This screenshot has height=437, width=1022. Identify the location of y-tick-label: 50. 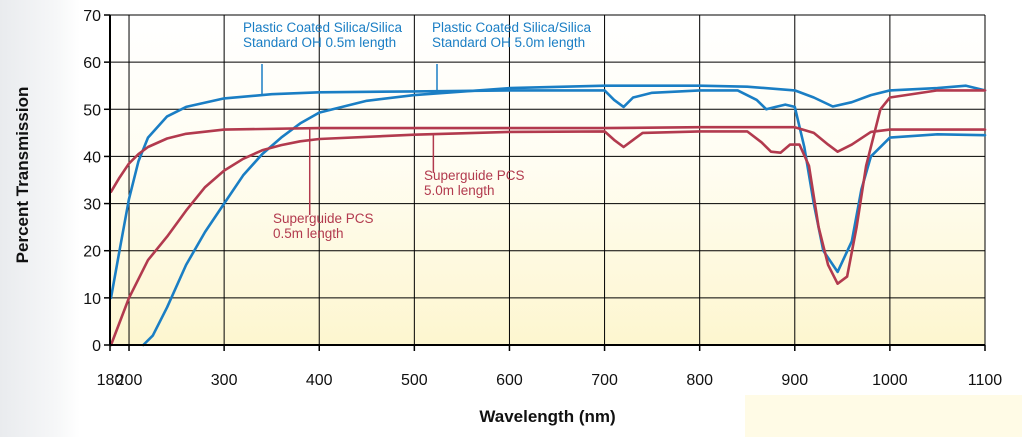
(92, 110).